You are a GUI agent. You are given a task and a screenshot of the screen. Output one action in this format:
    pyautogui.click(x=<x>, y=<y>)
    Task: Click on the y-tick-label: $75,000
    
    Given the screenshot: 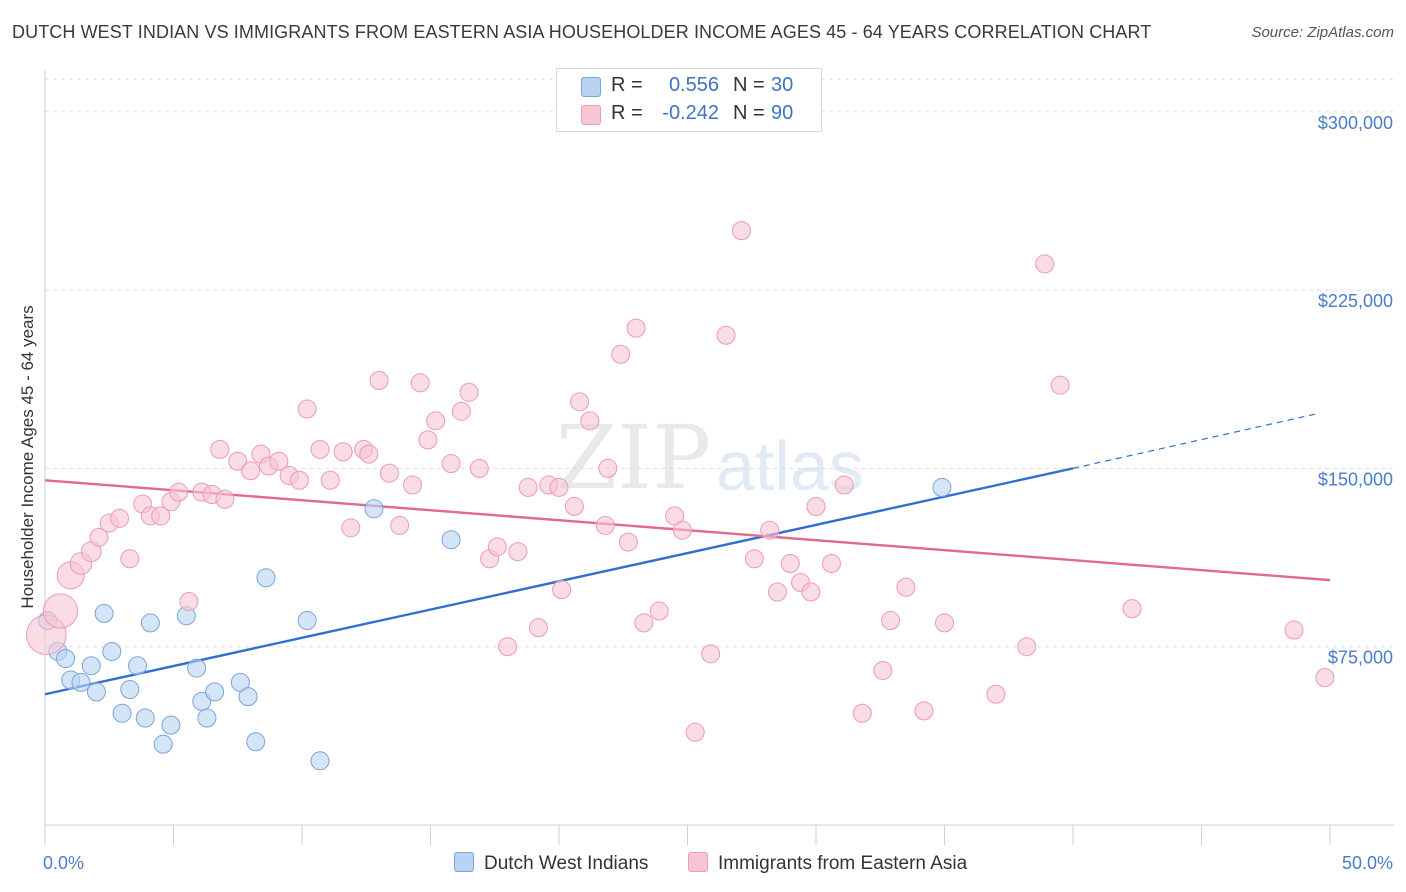 What is the action you would take?
    pyautogui.click(x=1360, y=658)
    